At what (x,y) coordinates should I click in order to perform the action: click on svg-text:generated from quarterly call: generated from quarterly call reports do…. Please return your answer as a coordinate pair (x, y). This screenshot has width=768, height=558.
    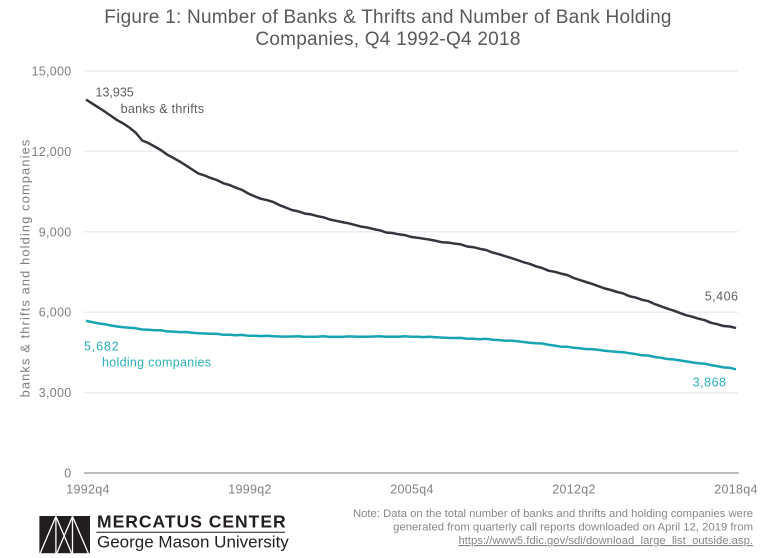
    Looking at the image, I should click on (573, 528).